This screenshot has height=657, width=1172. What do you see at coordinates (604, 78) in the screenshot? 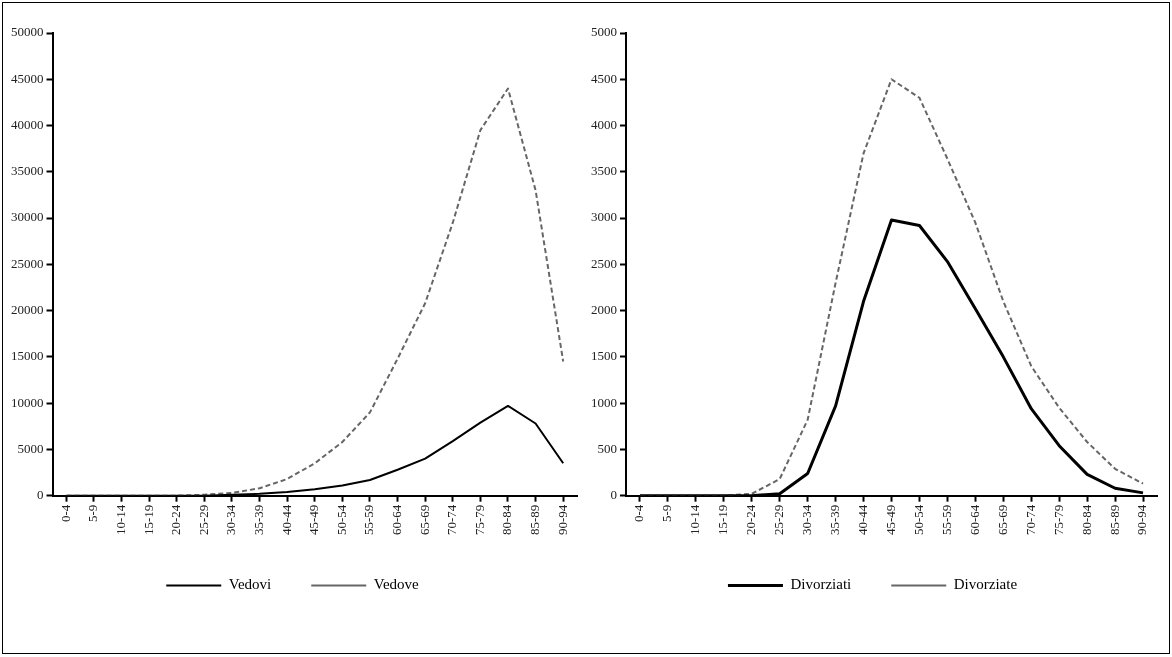
I see `y-tick-label: 4500` at bounding box center [604, 78].